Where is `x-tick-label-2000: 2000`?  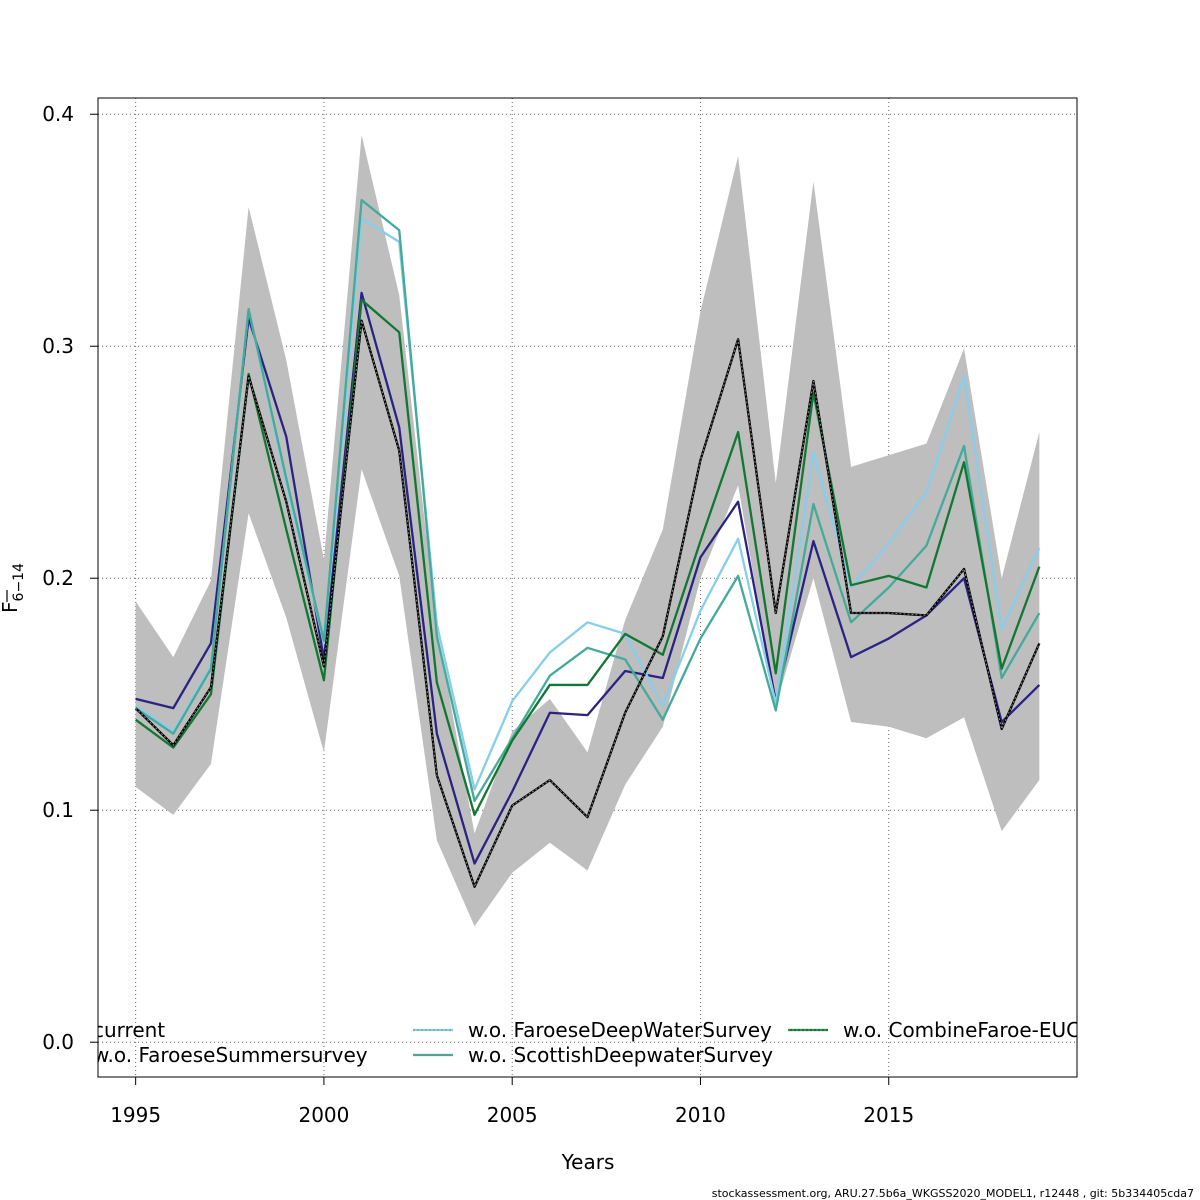
x-tick-label-2000: 2000 is located at coordinates (323, 1115).